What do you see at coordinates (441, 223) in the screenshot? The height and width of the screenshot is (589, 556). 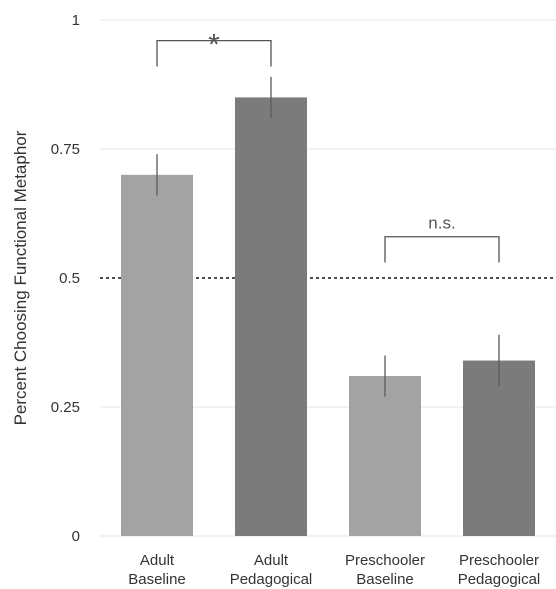 I see `significance-label: n.s.` at bounding box center [441, 223].